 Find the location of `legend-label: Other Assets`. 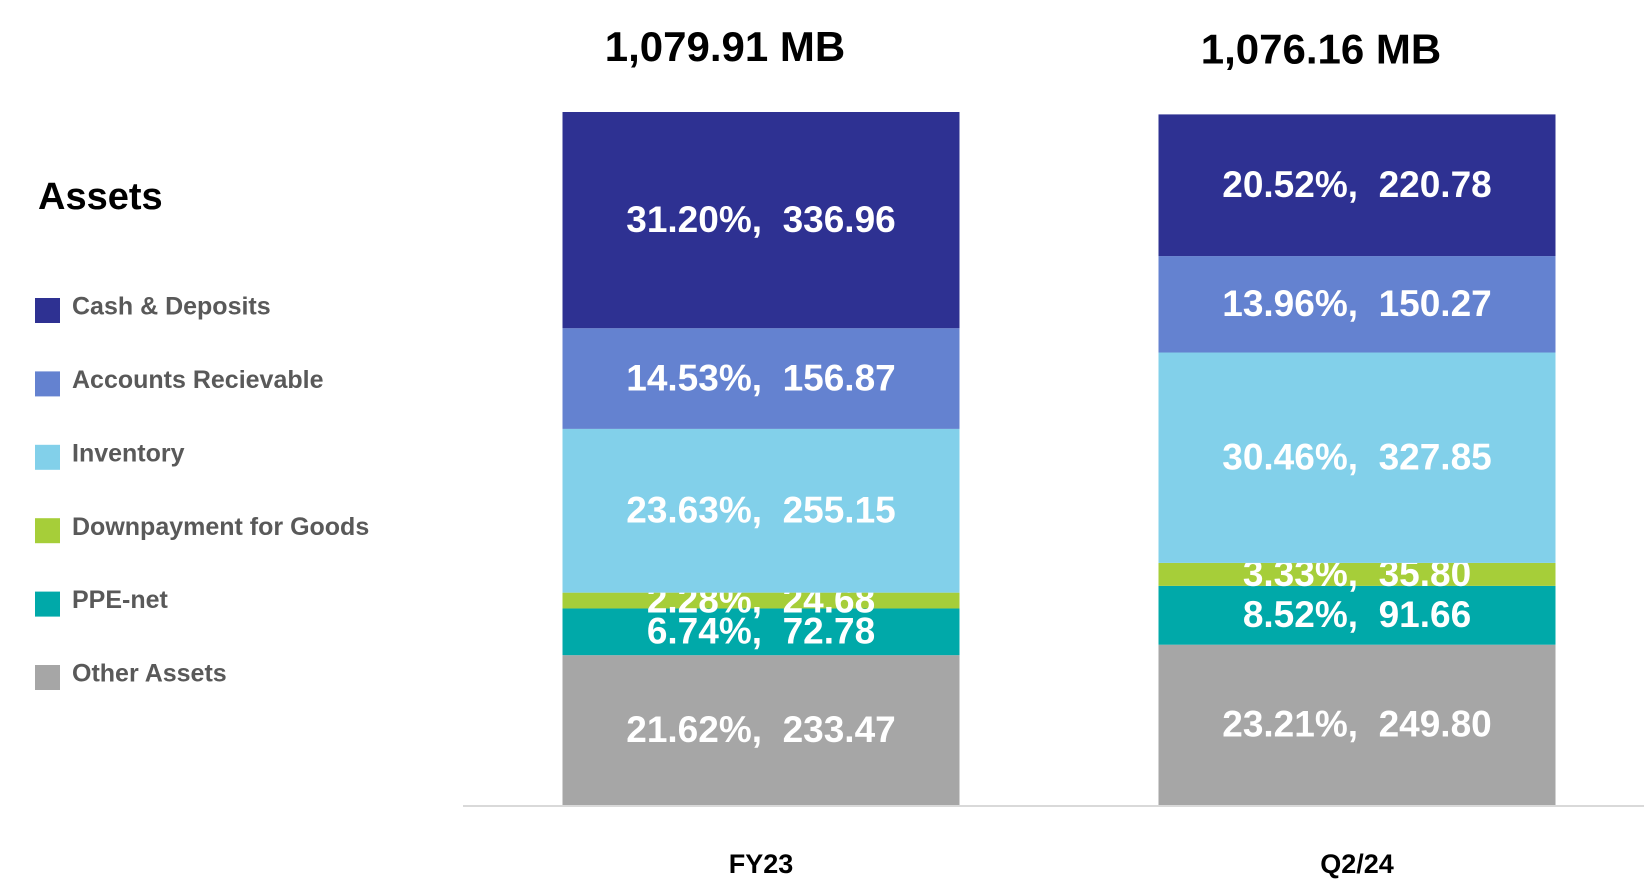

legend-label: Other Assets is located at coordinates (149, 674).